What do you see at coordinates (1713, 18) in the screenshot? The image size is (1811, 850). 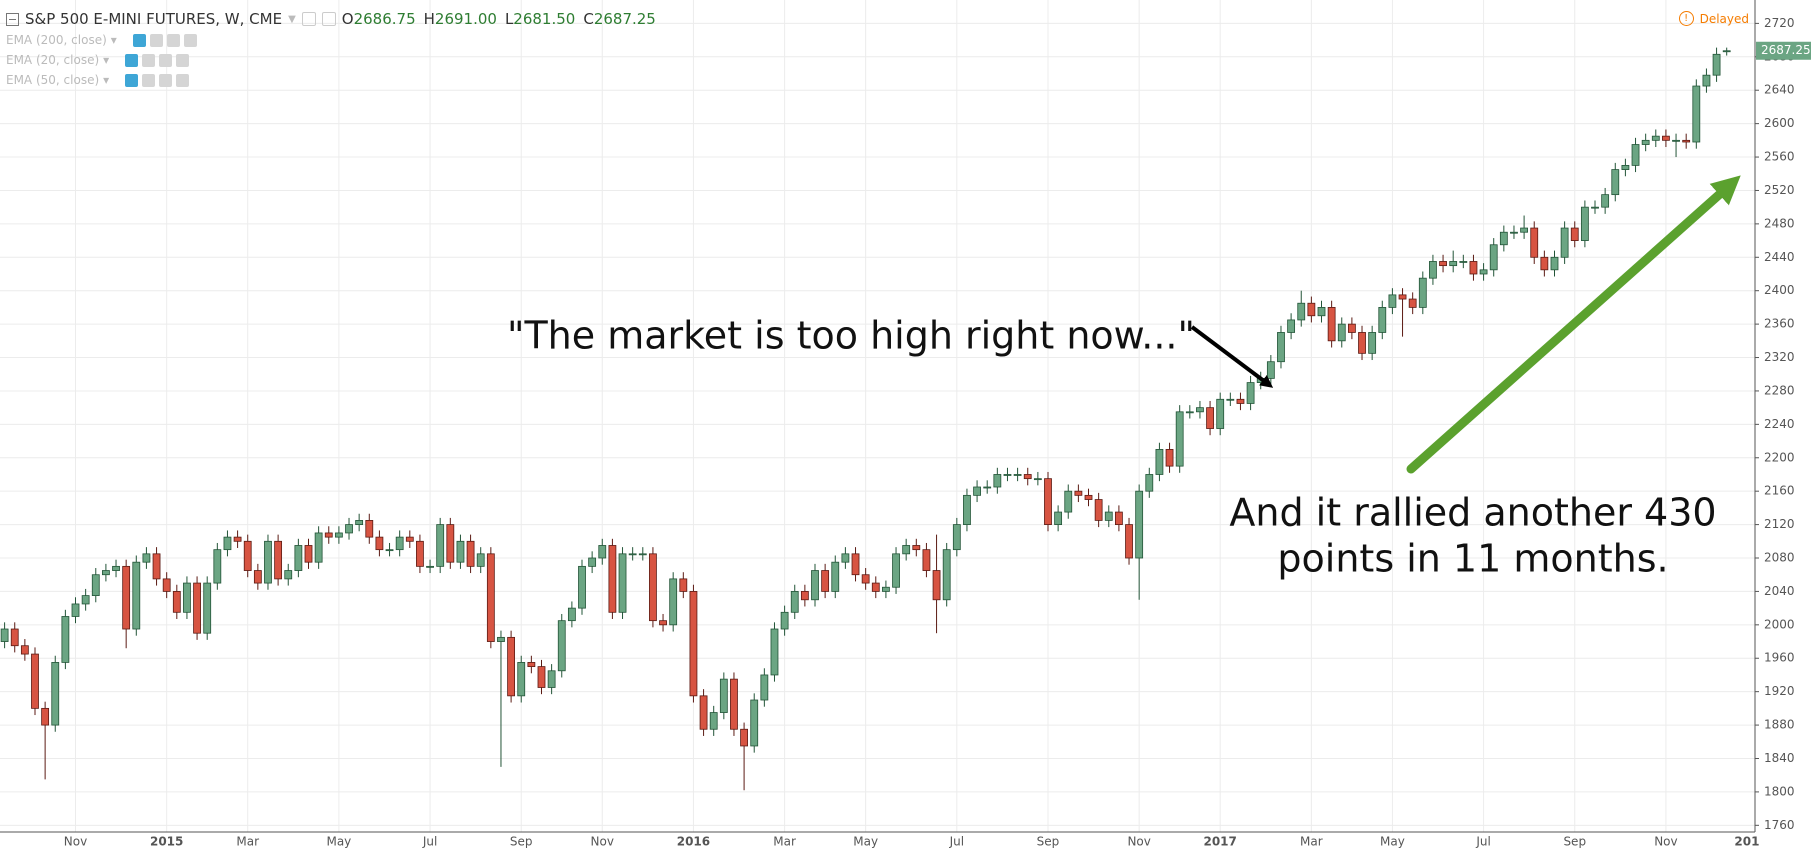 I see `delayed-status: ! Delayed` at bounding box center [1713, 18].